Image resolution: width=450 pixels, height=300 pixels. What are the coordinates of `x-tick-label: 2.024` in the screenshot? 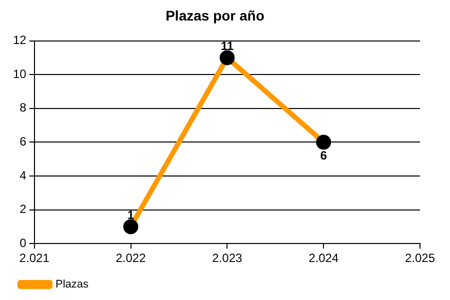 It's located at (323, 258).